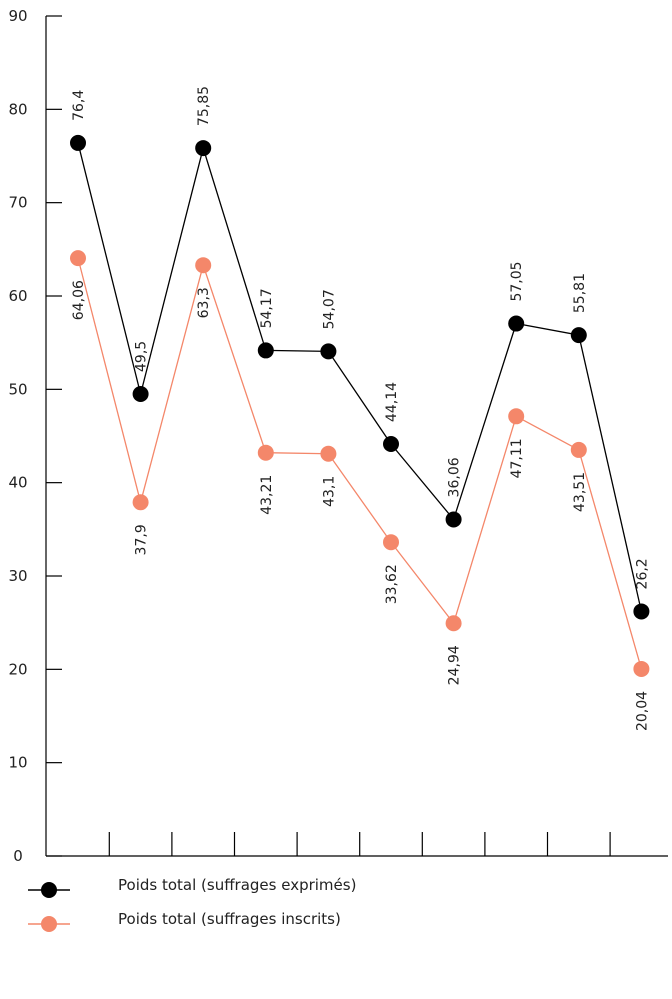 This screenshot has height=999, width=672. What do you see at coordinates (329, 491) in the screenshot?
I see `data-label: 43,1` at bounding box center [329, 491].